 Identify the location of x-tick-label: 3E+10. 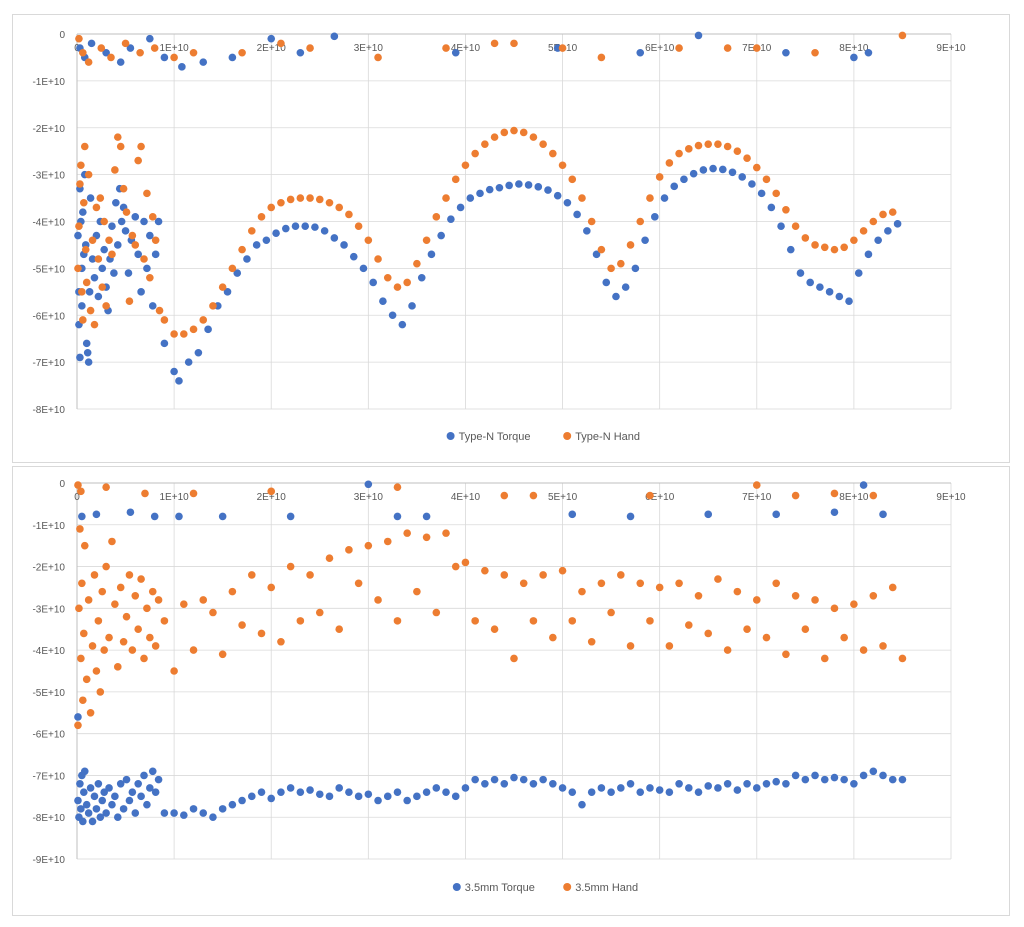
(369, 48).